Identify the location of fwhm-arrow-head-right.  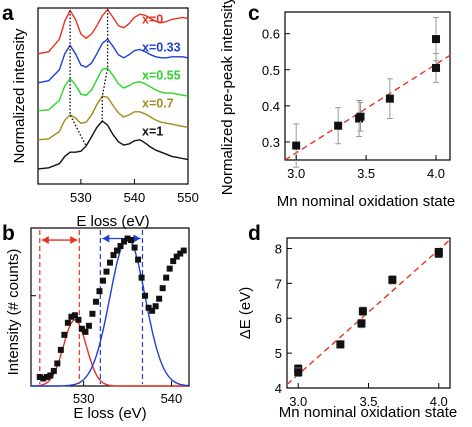
(74, 240).